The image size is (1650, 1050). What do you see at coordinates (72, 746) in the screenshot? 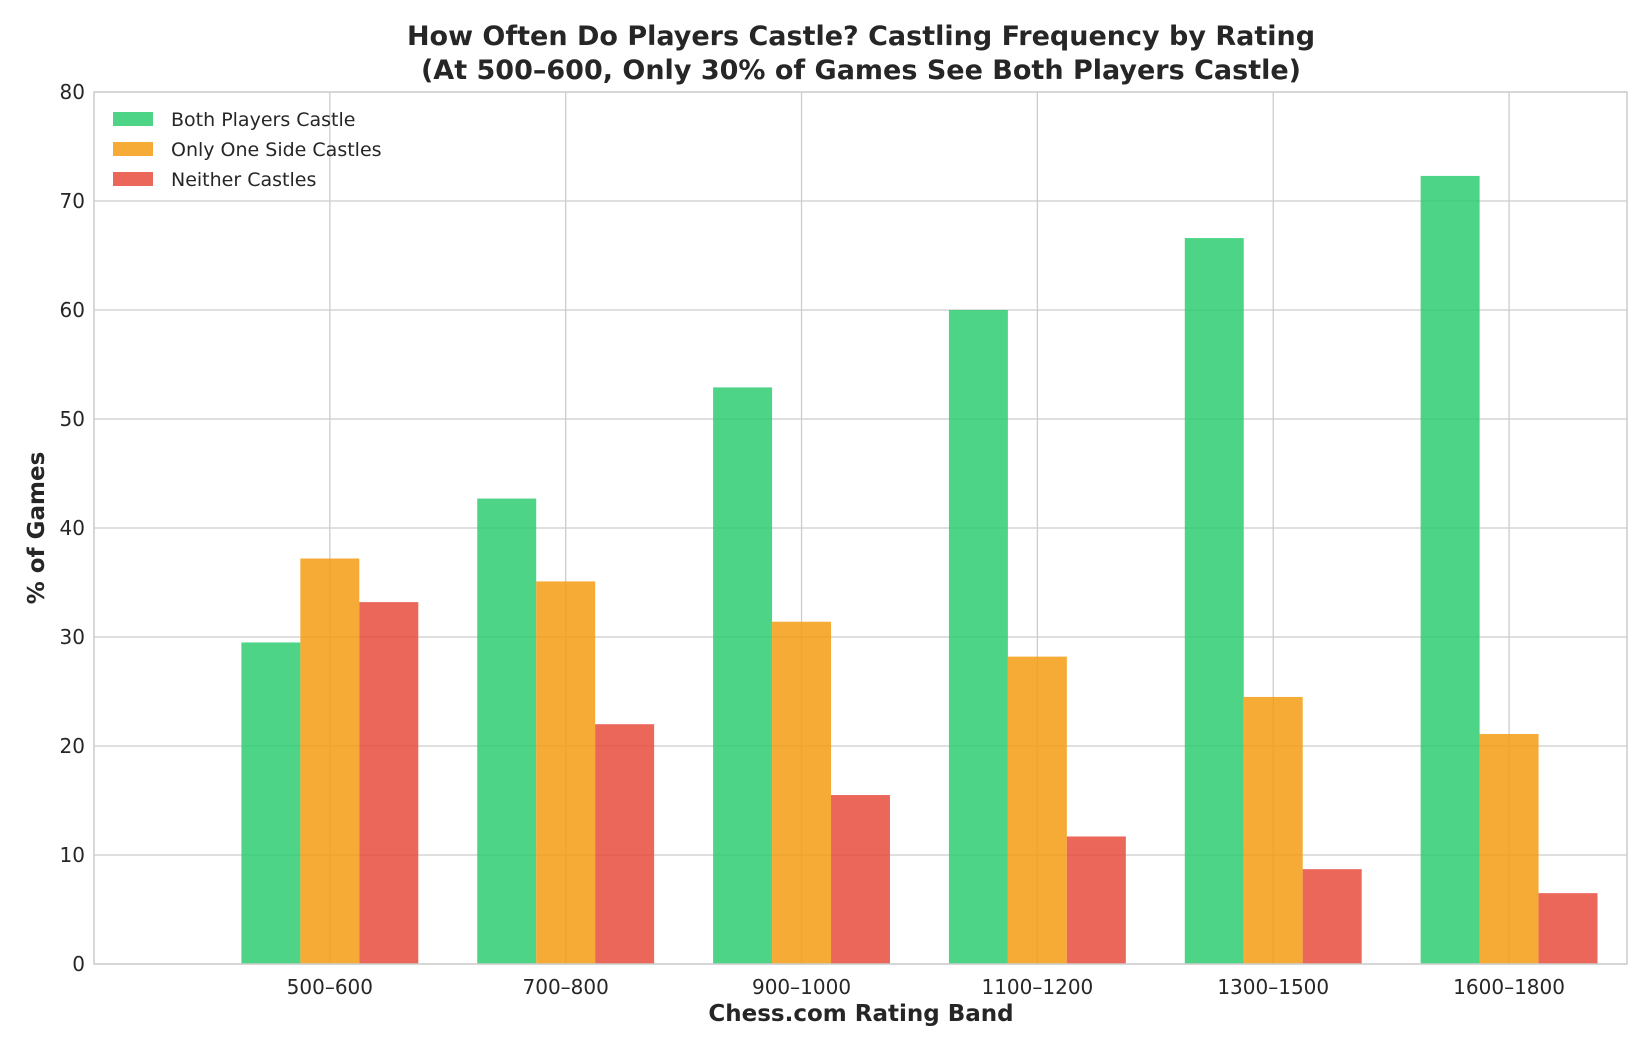
I see `y-tick-label: 20` at bounding box center [72, 746].